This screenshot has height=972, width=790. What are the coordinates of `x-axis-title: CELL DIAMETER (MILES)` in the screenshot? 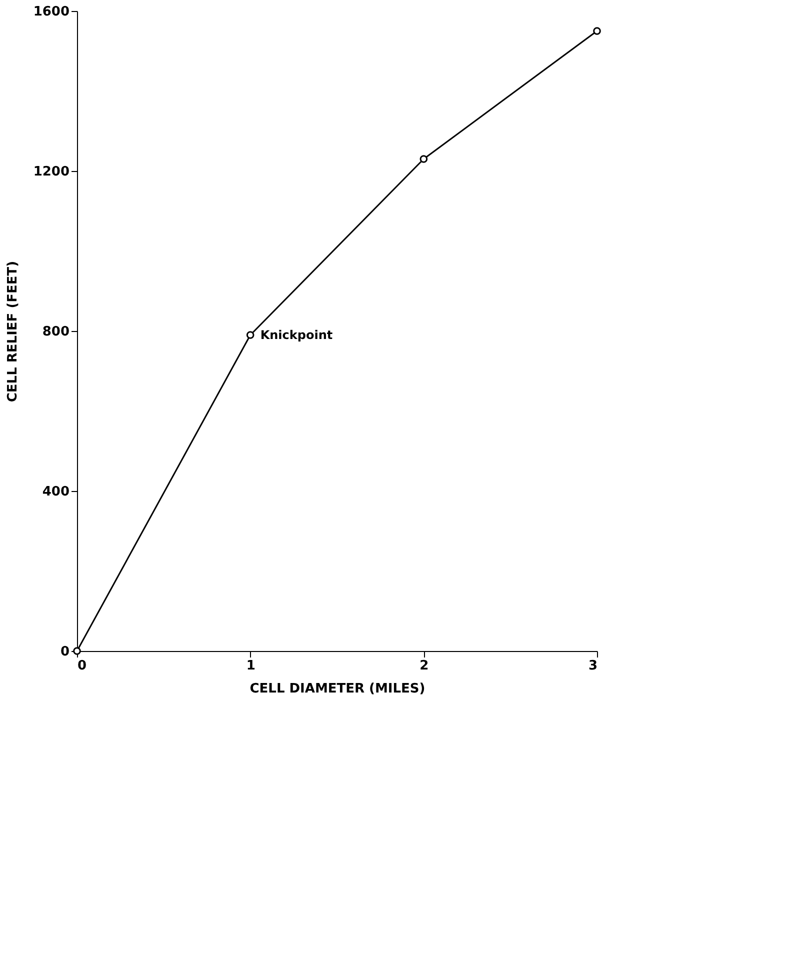 It's located at (338, 689).